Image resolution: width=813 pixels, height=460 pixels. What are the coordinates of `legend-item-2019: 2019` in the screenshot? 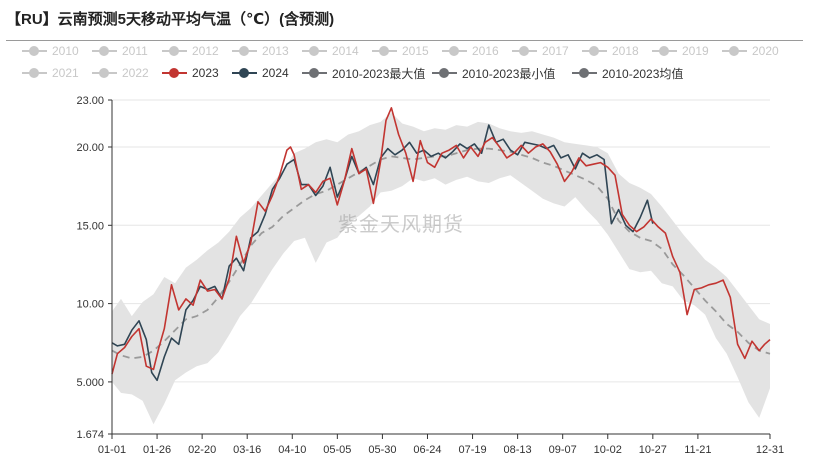 It's located at (680, 51).